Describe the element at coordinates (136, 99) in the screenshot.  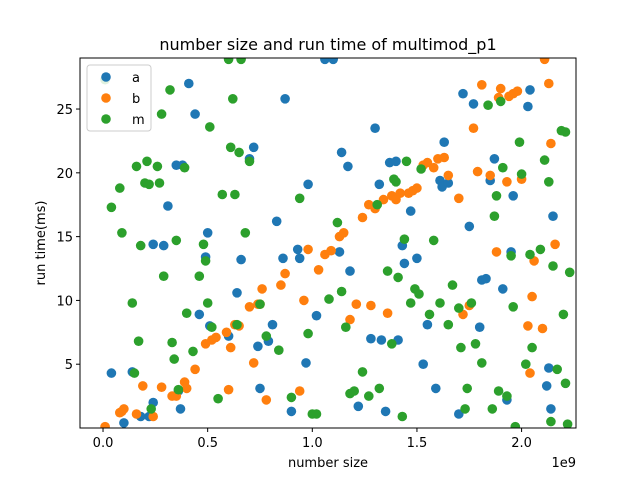
I see `legend-label-b: b` at that location.